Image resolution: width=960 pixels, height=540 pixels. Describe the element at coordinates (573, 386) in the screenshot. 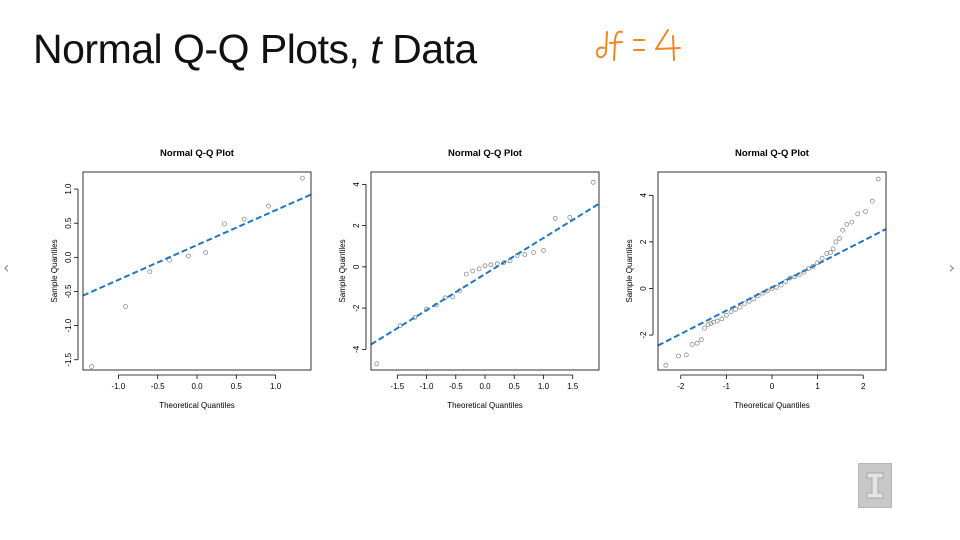

I see `x-tick-label: 1.5` at that location.